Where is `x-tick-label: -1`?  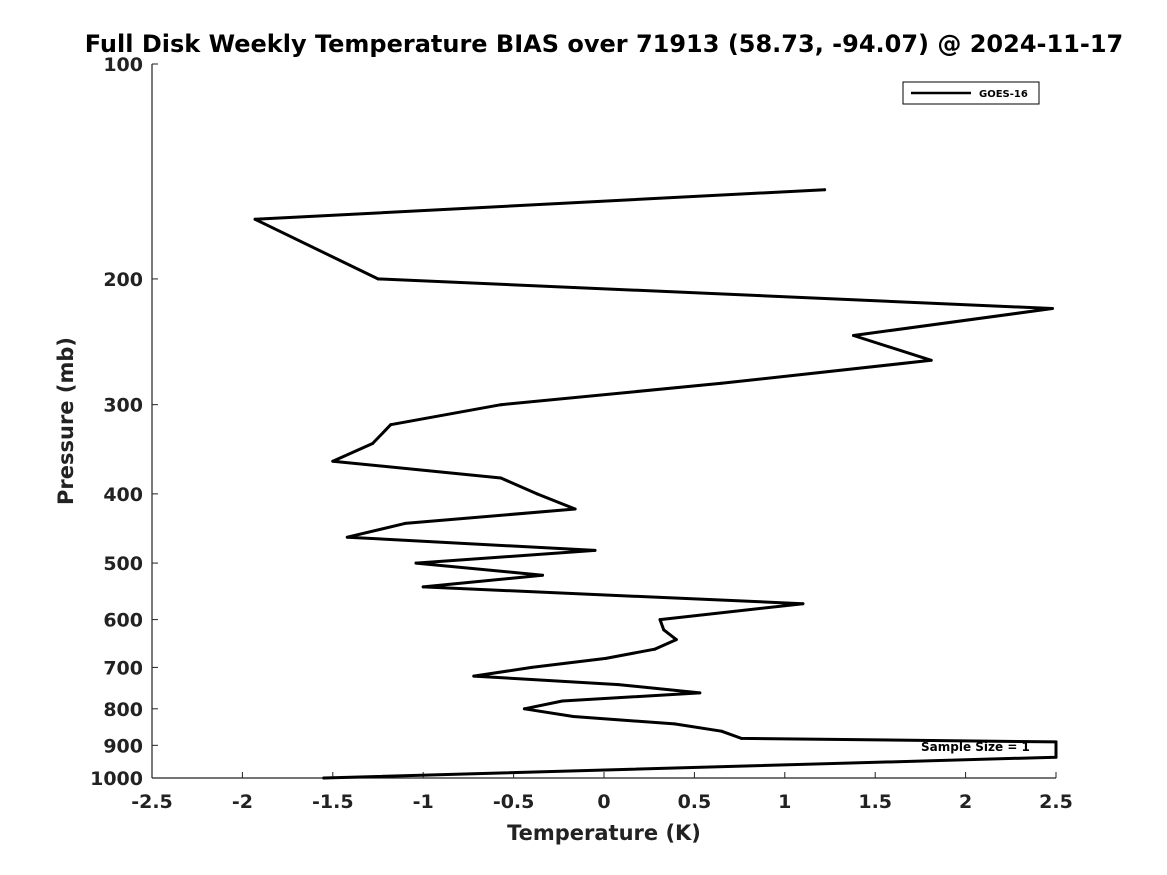
x-tick-label: -1 is located at coordinates (423, 802).